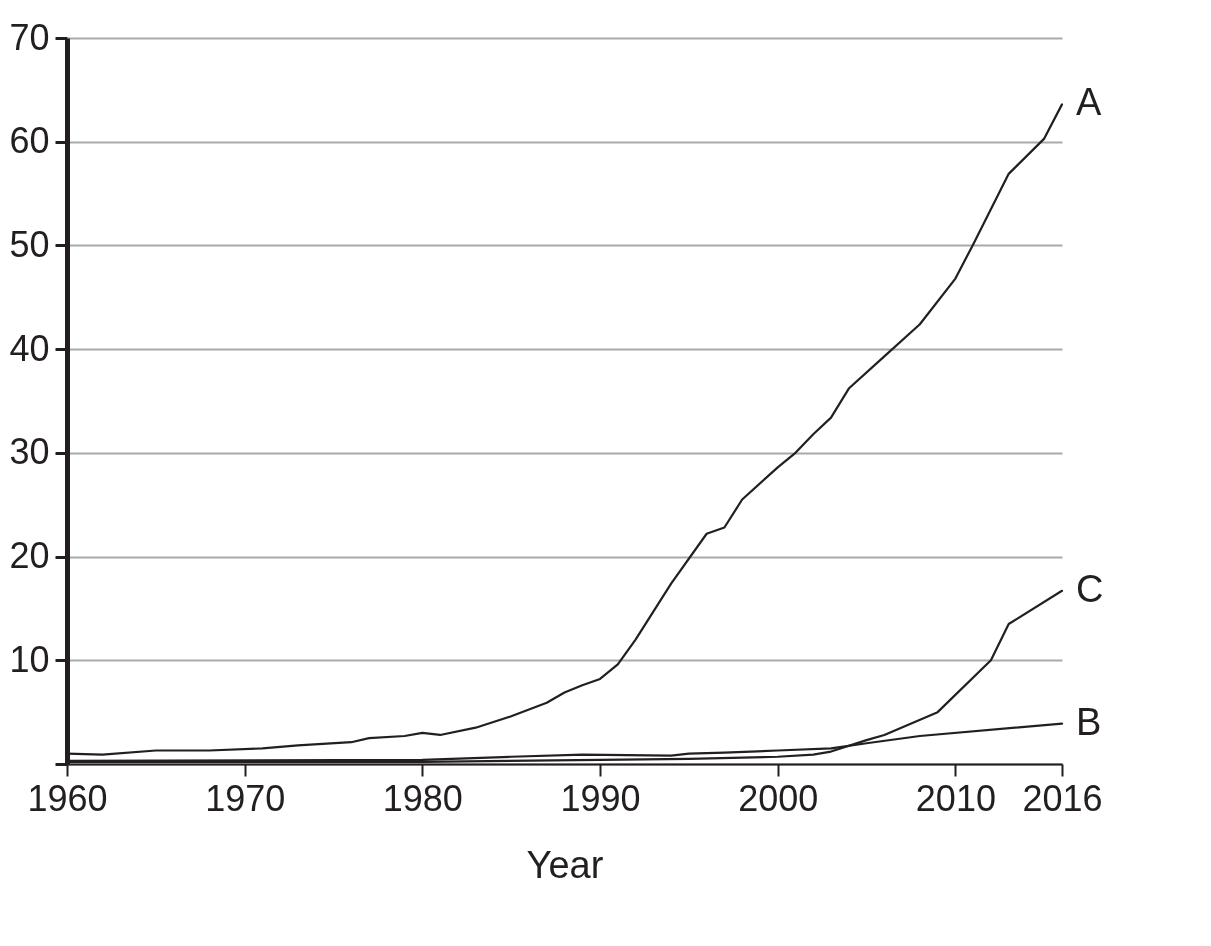 This screenshot has height=946, width=1211. I want to click on y-tick-label: 20, so click(29, 556).